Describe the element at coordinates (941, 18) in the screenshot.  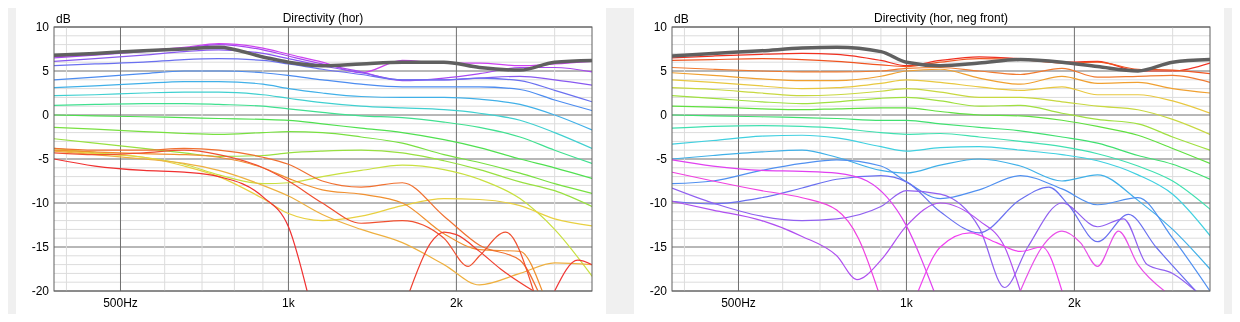
I see `chart-title: Directivity (hor, neg front)` at that location.